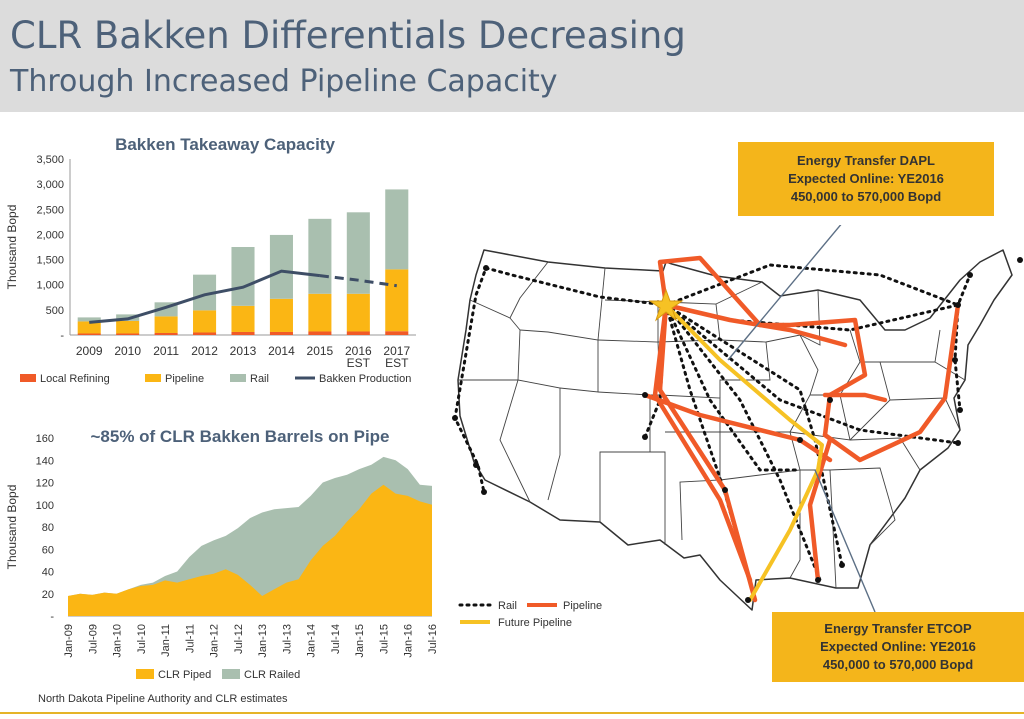 This screenshot has width=1024, height=719. What do you see at coordinates (52, 617) in the screenshot?
I see `chart2-ytick: -` at bounding box center [52, 617].